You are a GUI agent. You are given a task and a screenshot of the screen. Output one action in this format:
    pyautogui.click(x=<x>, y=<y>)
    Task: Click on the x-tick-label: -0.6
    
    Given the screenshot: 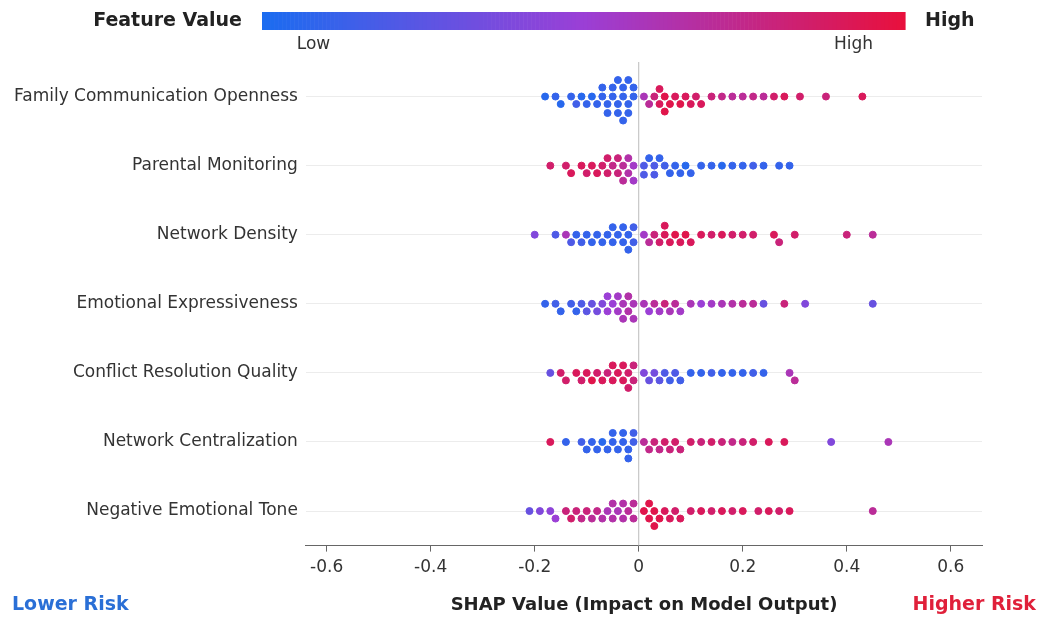 What is the action you would take?
    pyautogui.click(x=327, y=566)
    